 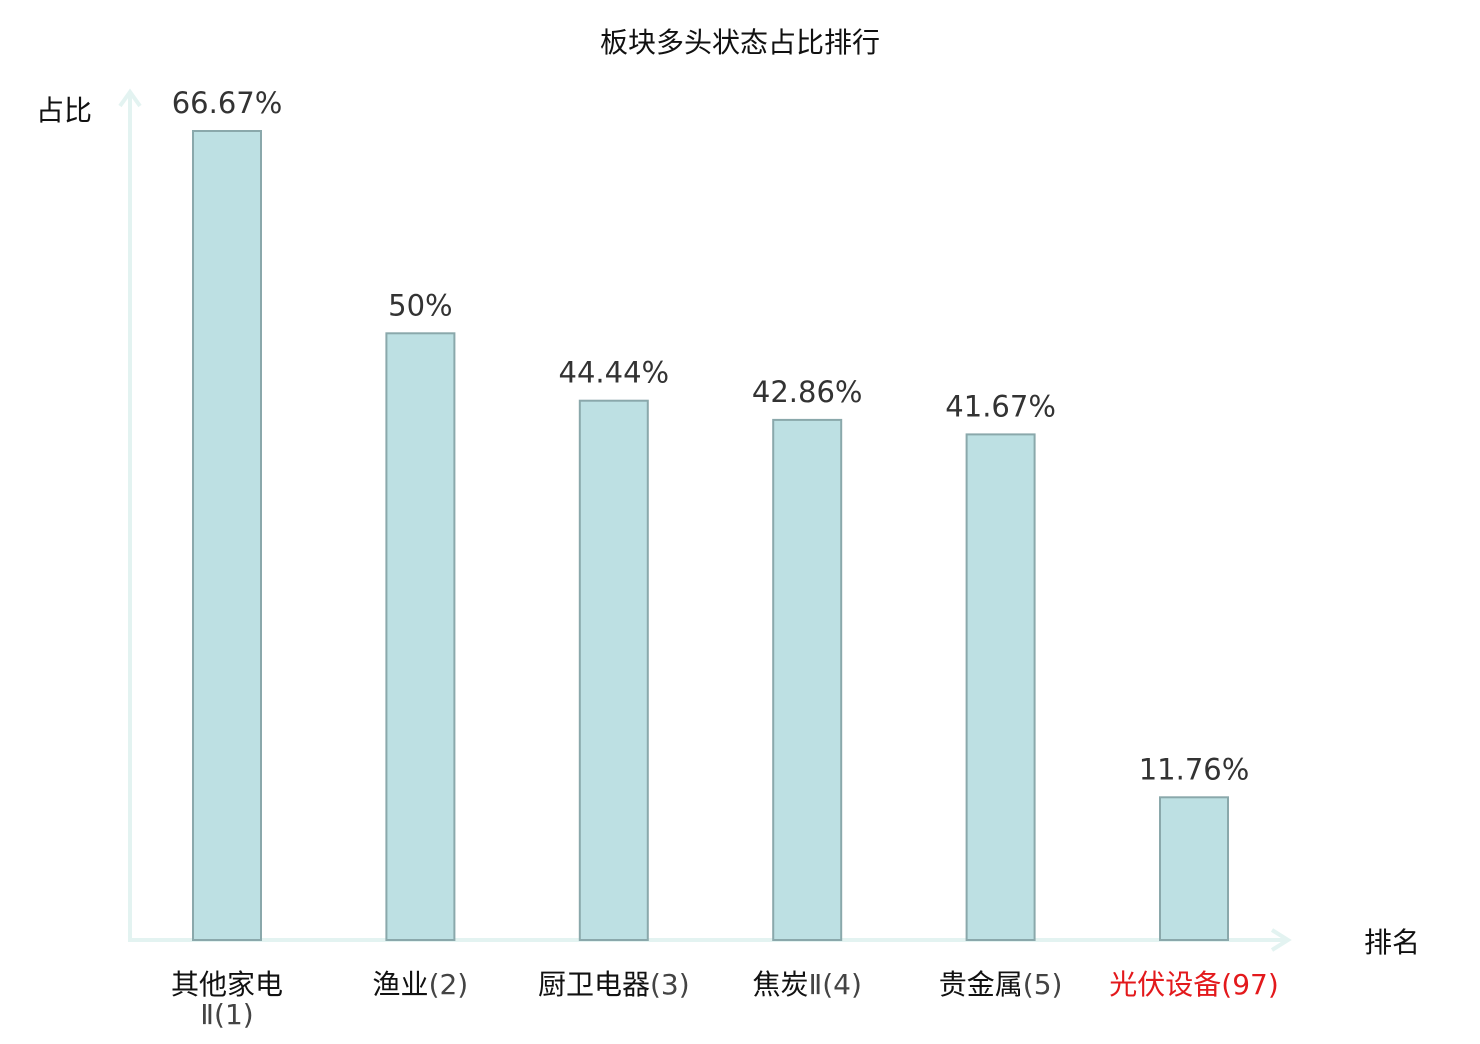 What do you see at coordinates (834, 984) in the screenshot?
I see `x-tick-label-rank: Ⅱ(4)` at bounding box center [834, 984].